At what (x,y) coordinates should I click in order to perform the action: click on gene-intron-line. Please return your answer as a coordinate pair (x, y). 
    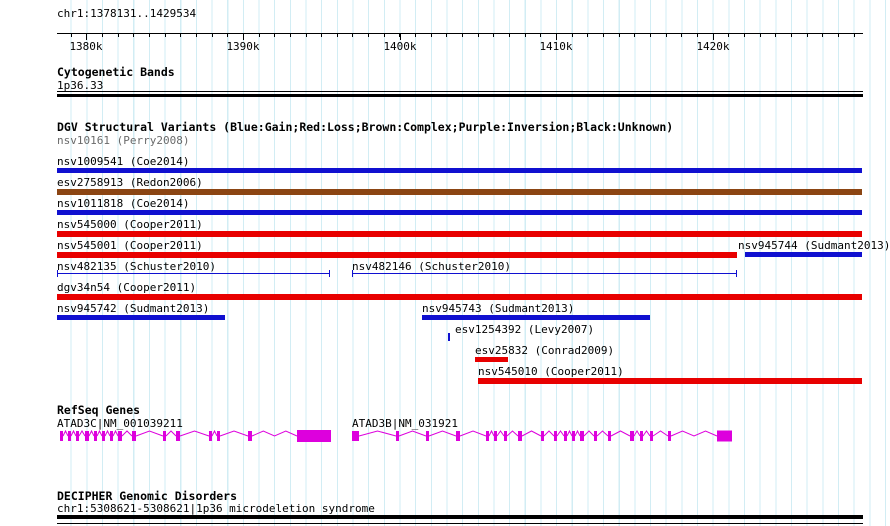
    Looking at the image, I should click on (180, 433).